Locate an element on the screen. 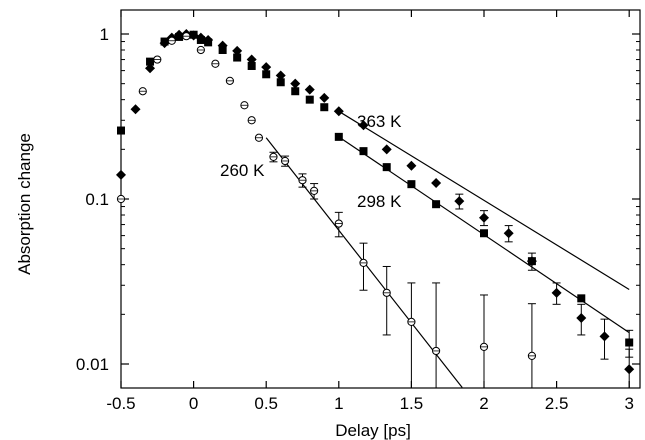 The image size is (645, 440). x-tick-label: -0.5 is located at coordinates (120, 403).